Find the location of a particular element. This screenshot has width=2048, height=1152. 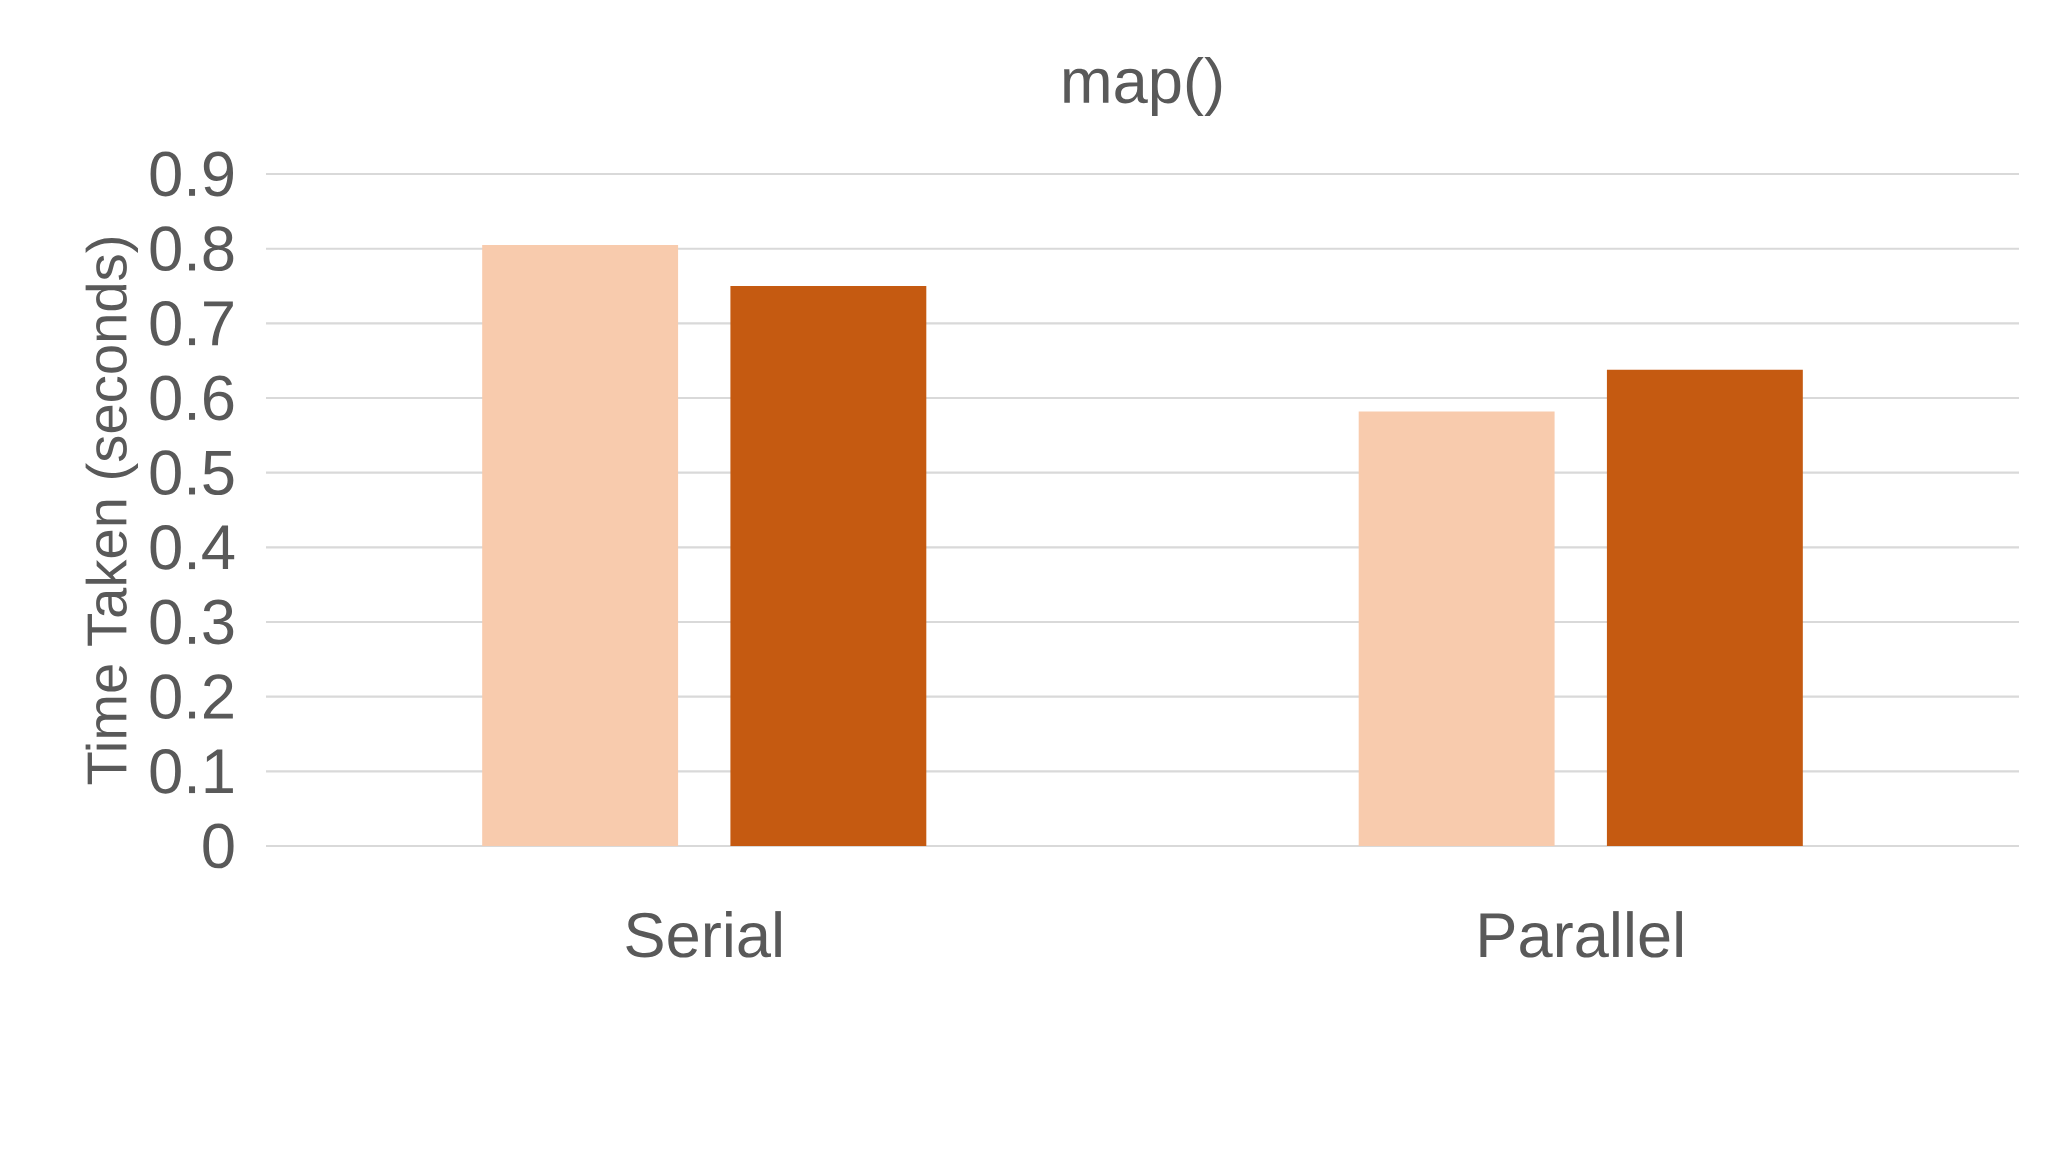

x-tick-label: Parallel is located at coordinates (1581, 934).